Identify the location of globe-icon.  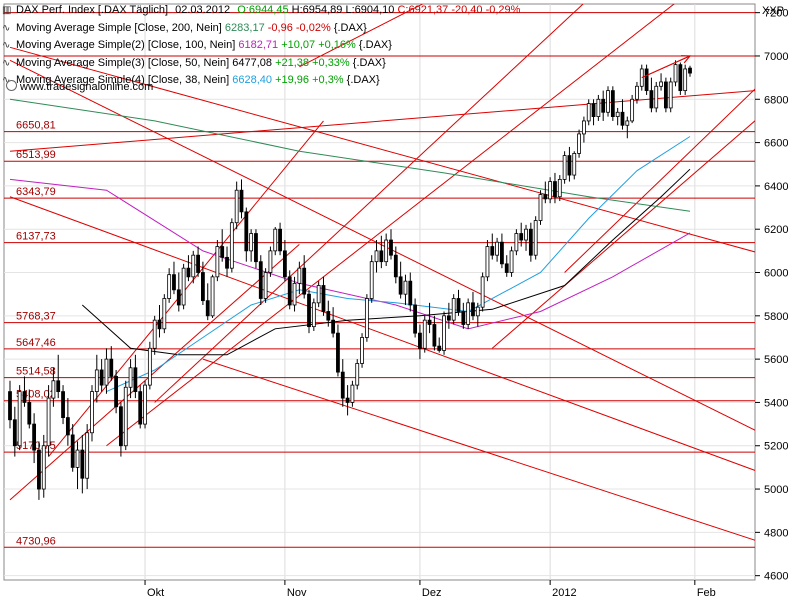
(11, 85).